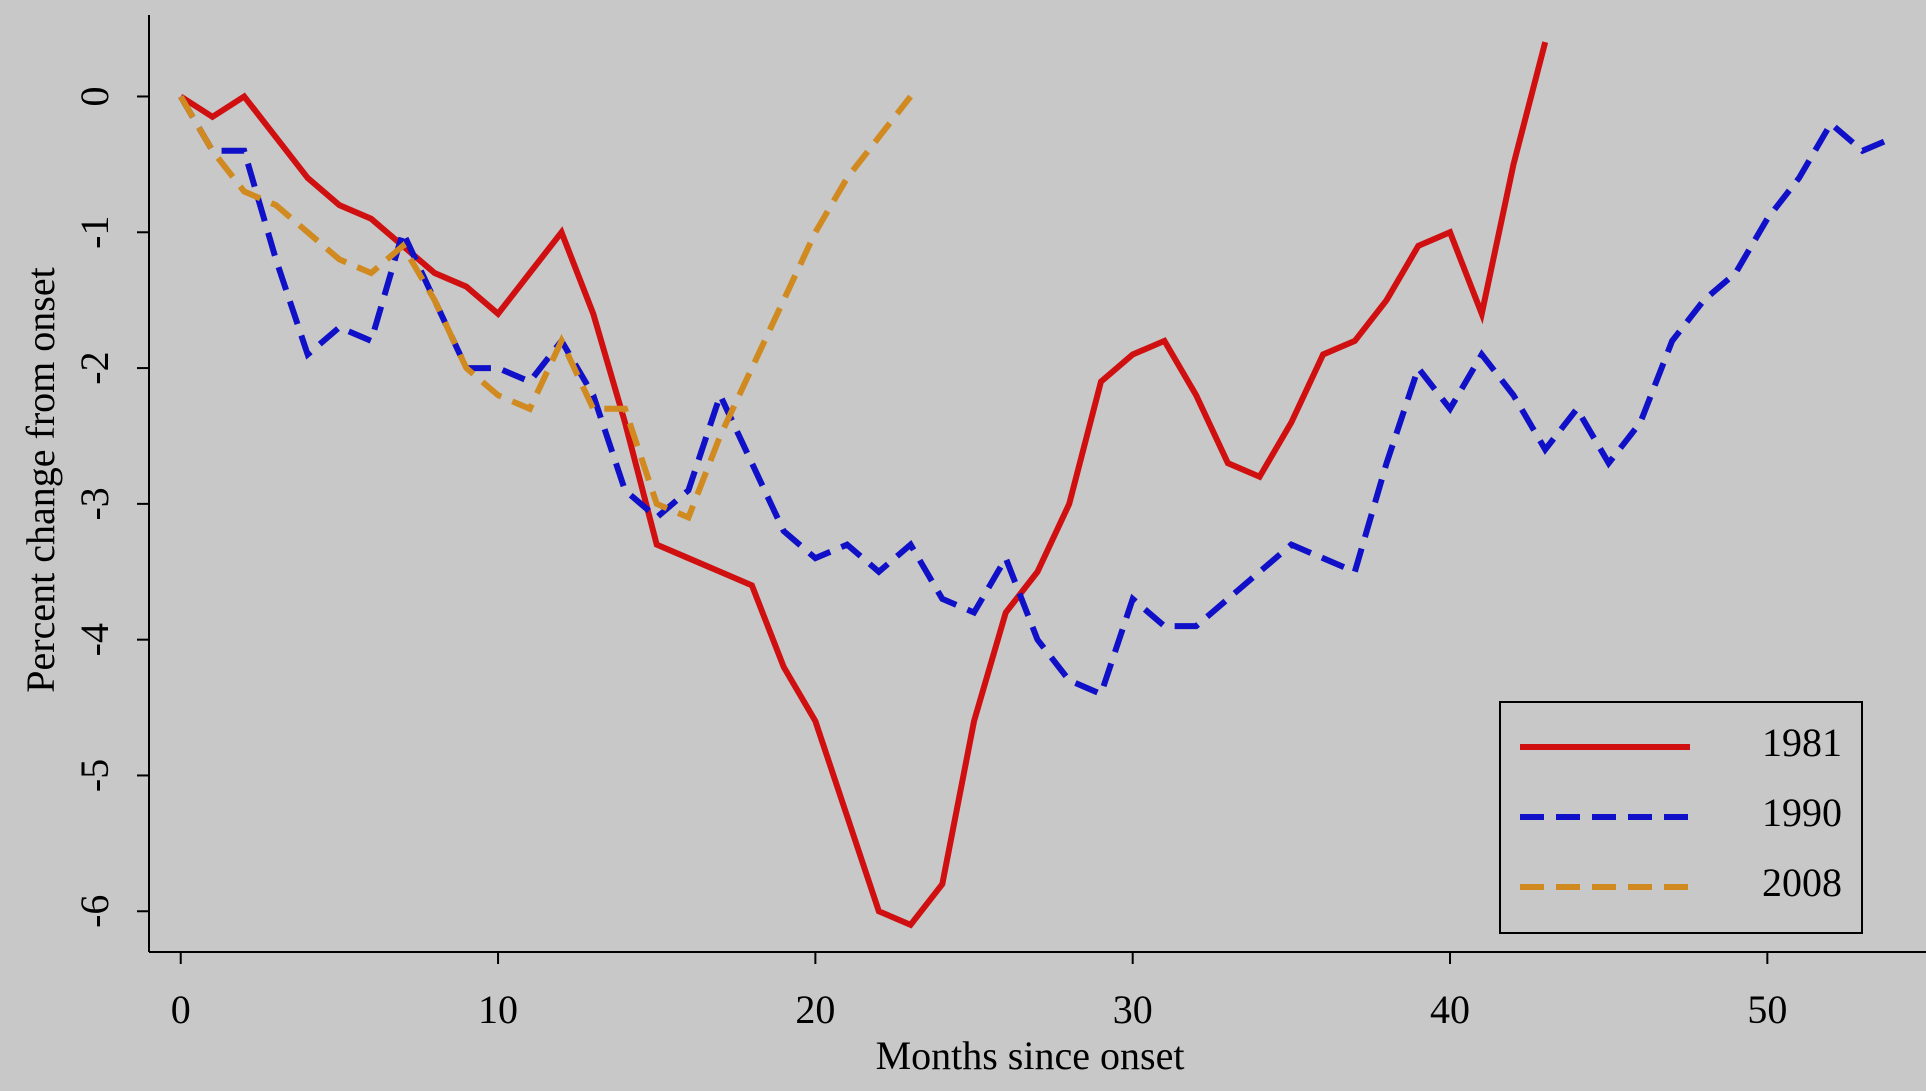 Image resolution: width=1926 pixels, height=1091 pixels. What do you see at coordinates (545, 308) in the screenshot?
I see `line-series` at bounding box center [545, 308].